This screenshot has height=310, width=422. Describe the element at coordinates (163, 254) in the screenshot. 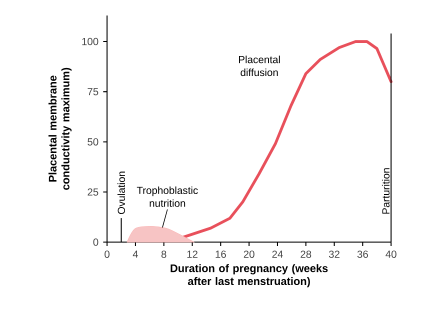

I see `x-tick-label: 8` at that location.